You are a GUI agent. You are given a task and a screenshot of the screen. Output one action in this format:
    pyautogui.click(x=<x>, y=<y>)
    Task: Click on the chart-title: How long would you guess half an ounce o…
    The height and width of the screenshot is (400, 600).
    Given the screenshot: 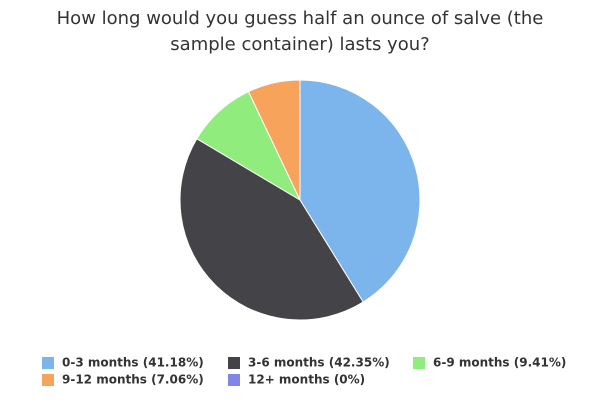 What is the action you would take?
    pyautogui.click(x=300, y=31)
    